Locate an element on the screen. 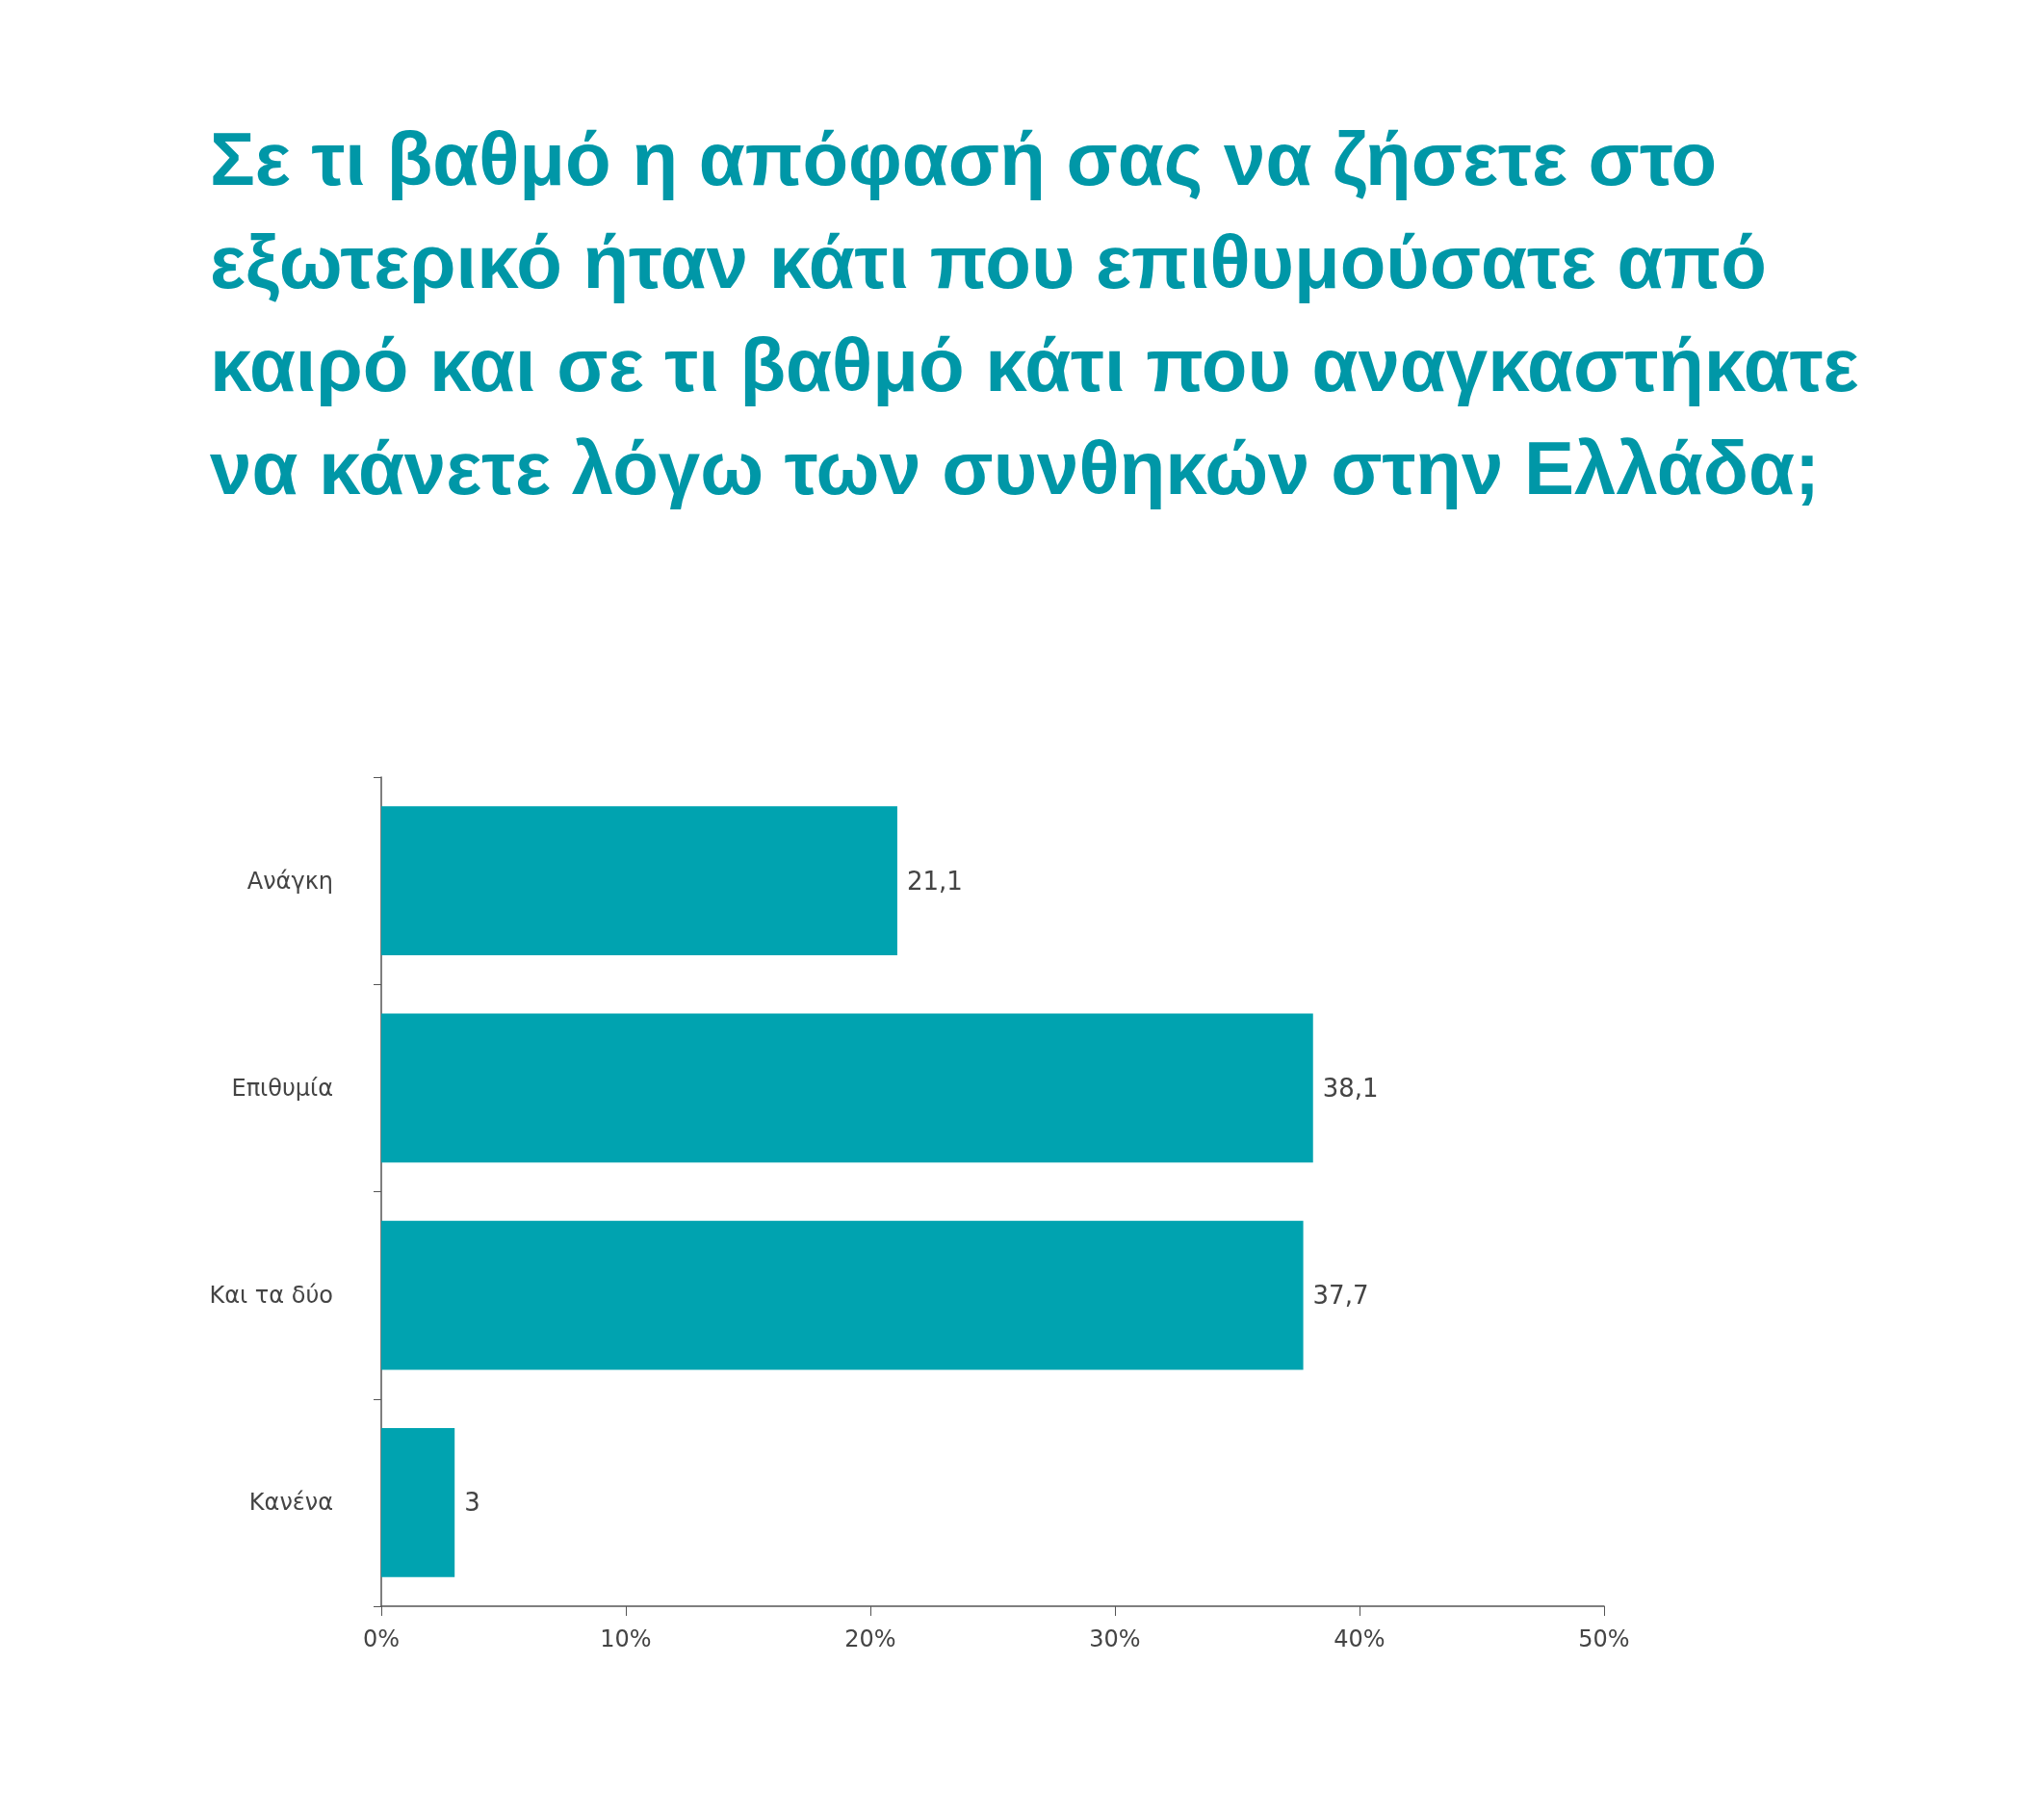 The height and width of the screenshot is (1820, 2020). data-label: 3 is located at coordinates (472, 1503).